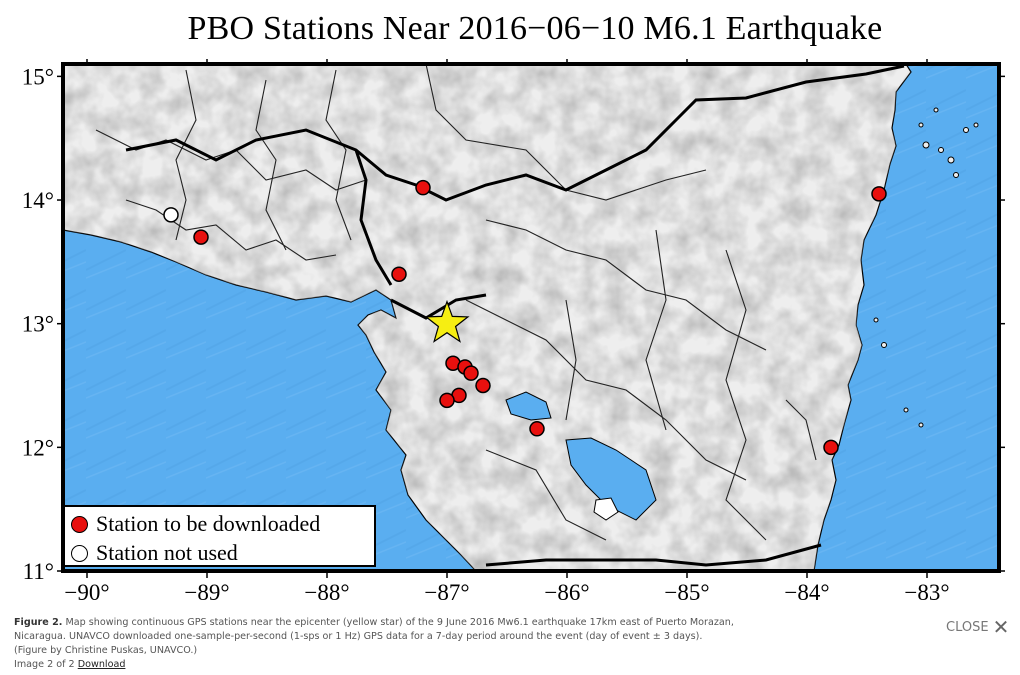 Image resolution: width=1020 pixels, height=675 pixels. Describe the element at coordinates (171, 215) in the screenshot. I see `station-not-used` at that location.